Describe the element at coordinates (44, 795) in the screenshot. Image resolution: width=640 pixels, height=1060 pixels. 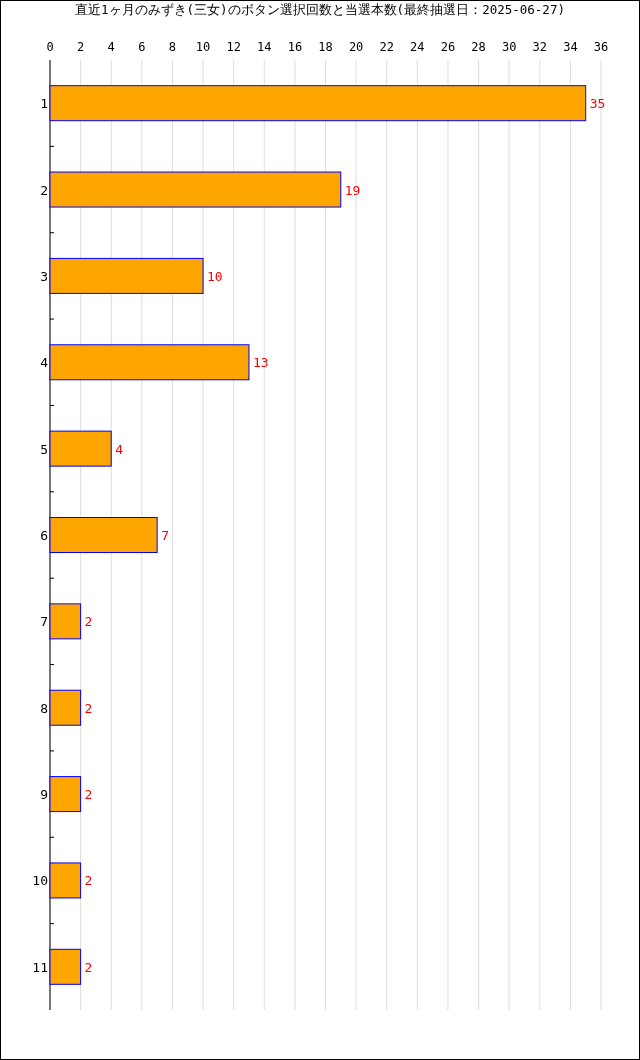
I see `y-tick-label: 9` at that location.